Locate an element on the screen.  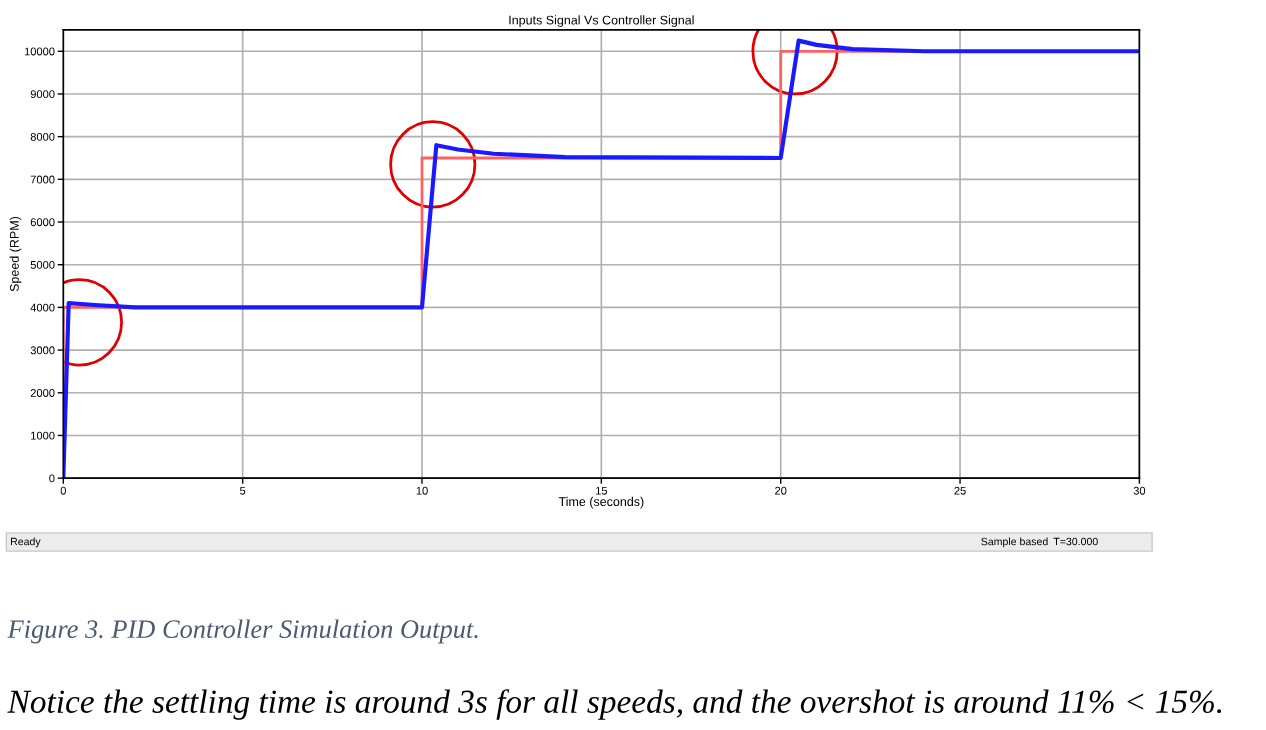
text: Notice the settling time is around 3s for all speeds, and the overshot is around 11% < 15%. is located at coordinates (614, 704).